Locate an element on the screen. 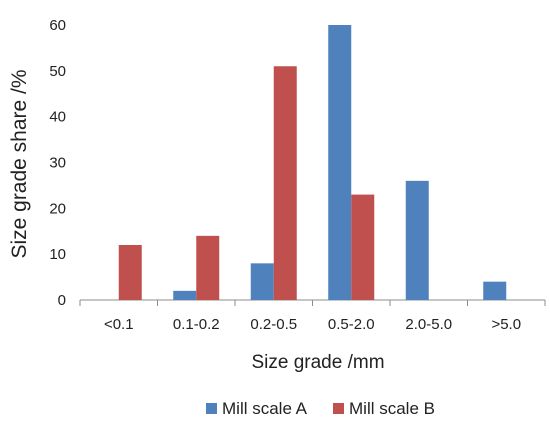 This screenshot has height=434, width=550. y-tick-label: 40 is located at coordinates (57, 117).